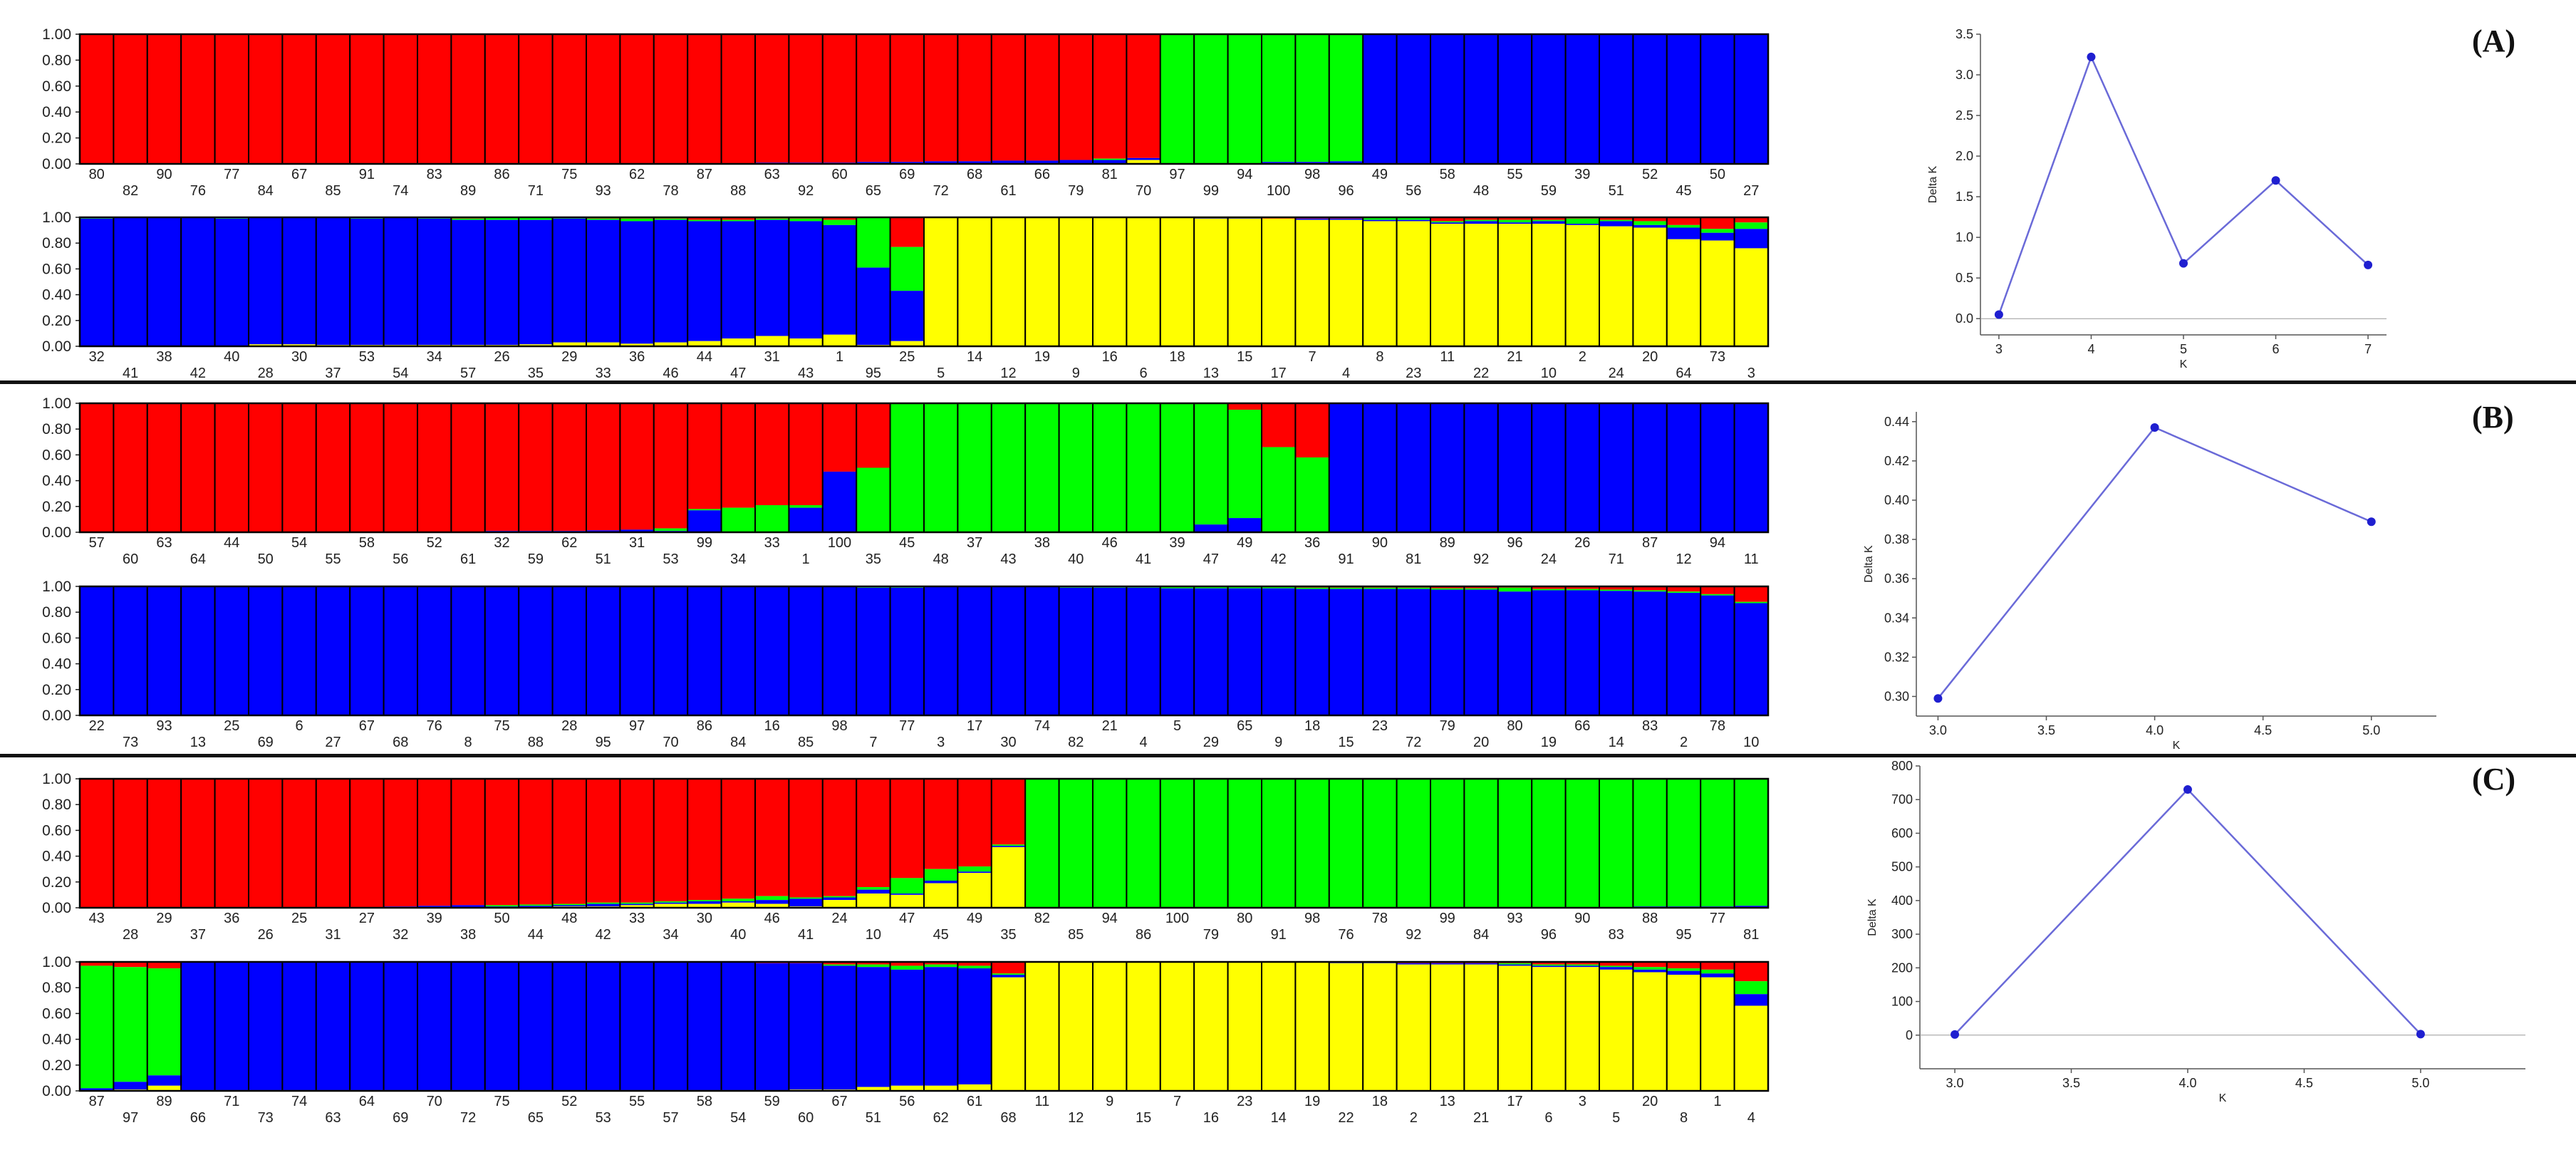 The width and height of the screenshot is (2576, 1150). What do you see at coordinates (1582, 919) in the screenshot?
I see `bar-label: 90` at bounding box center [1582, 919].